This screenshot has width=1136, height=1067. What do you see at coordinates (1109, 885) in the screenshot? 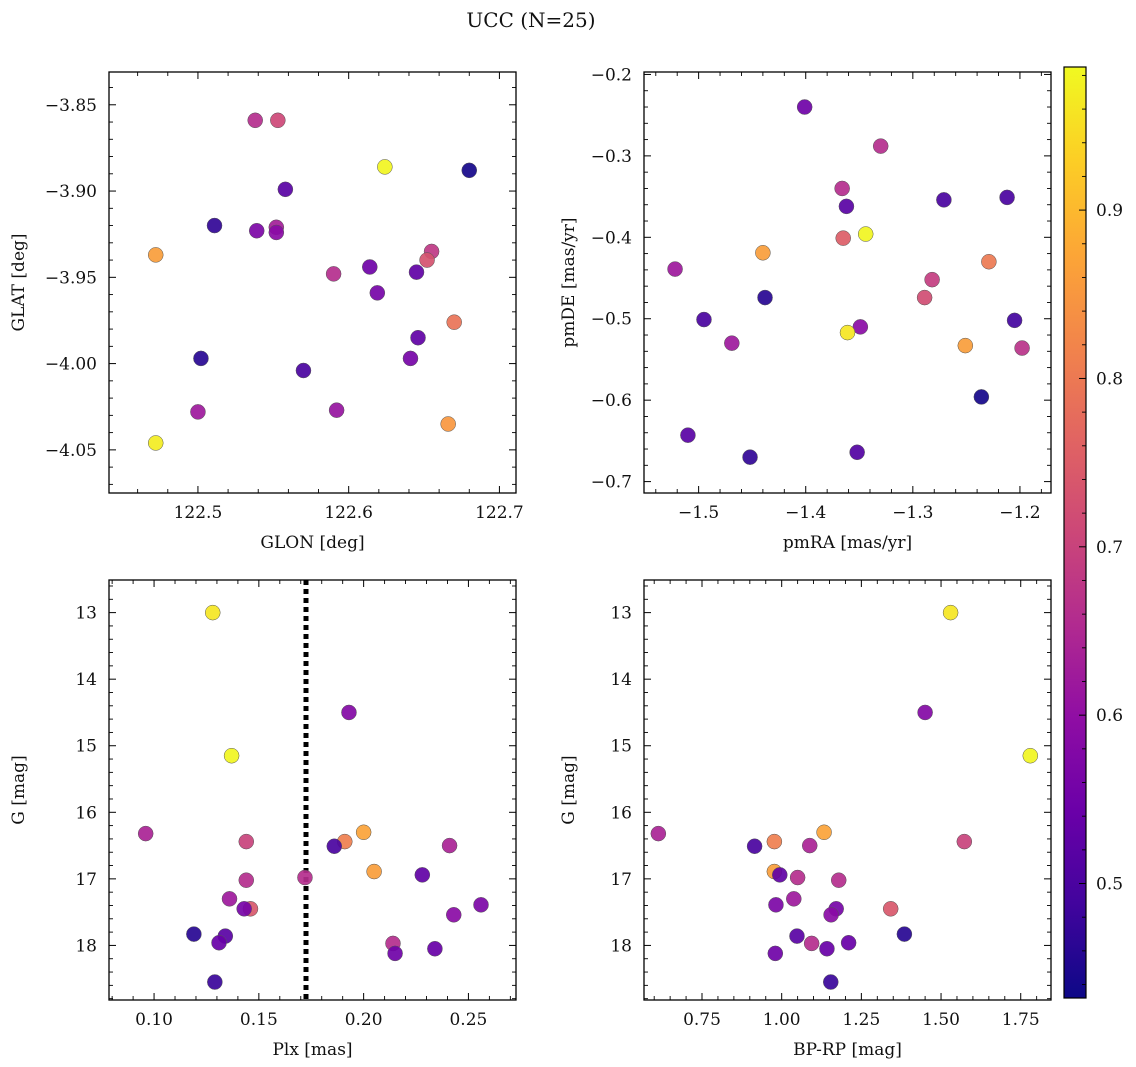
I see `colorbar-tick-label: 0.5` at bounding box center [1109, 885].